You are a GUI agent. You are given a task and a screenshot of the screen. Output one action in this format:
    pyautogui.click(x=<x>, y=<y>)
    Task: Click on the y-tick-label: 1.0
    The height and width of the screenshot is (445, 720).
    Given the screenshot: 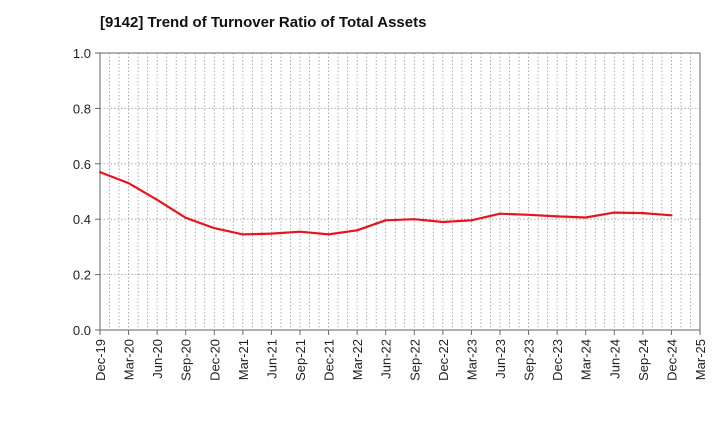 What is the action you would take?
    pyautogui.click(x=82, y=53)
    